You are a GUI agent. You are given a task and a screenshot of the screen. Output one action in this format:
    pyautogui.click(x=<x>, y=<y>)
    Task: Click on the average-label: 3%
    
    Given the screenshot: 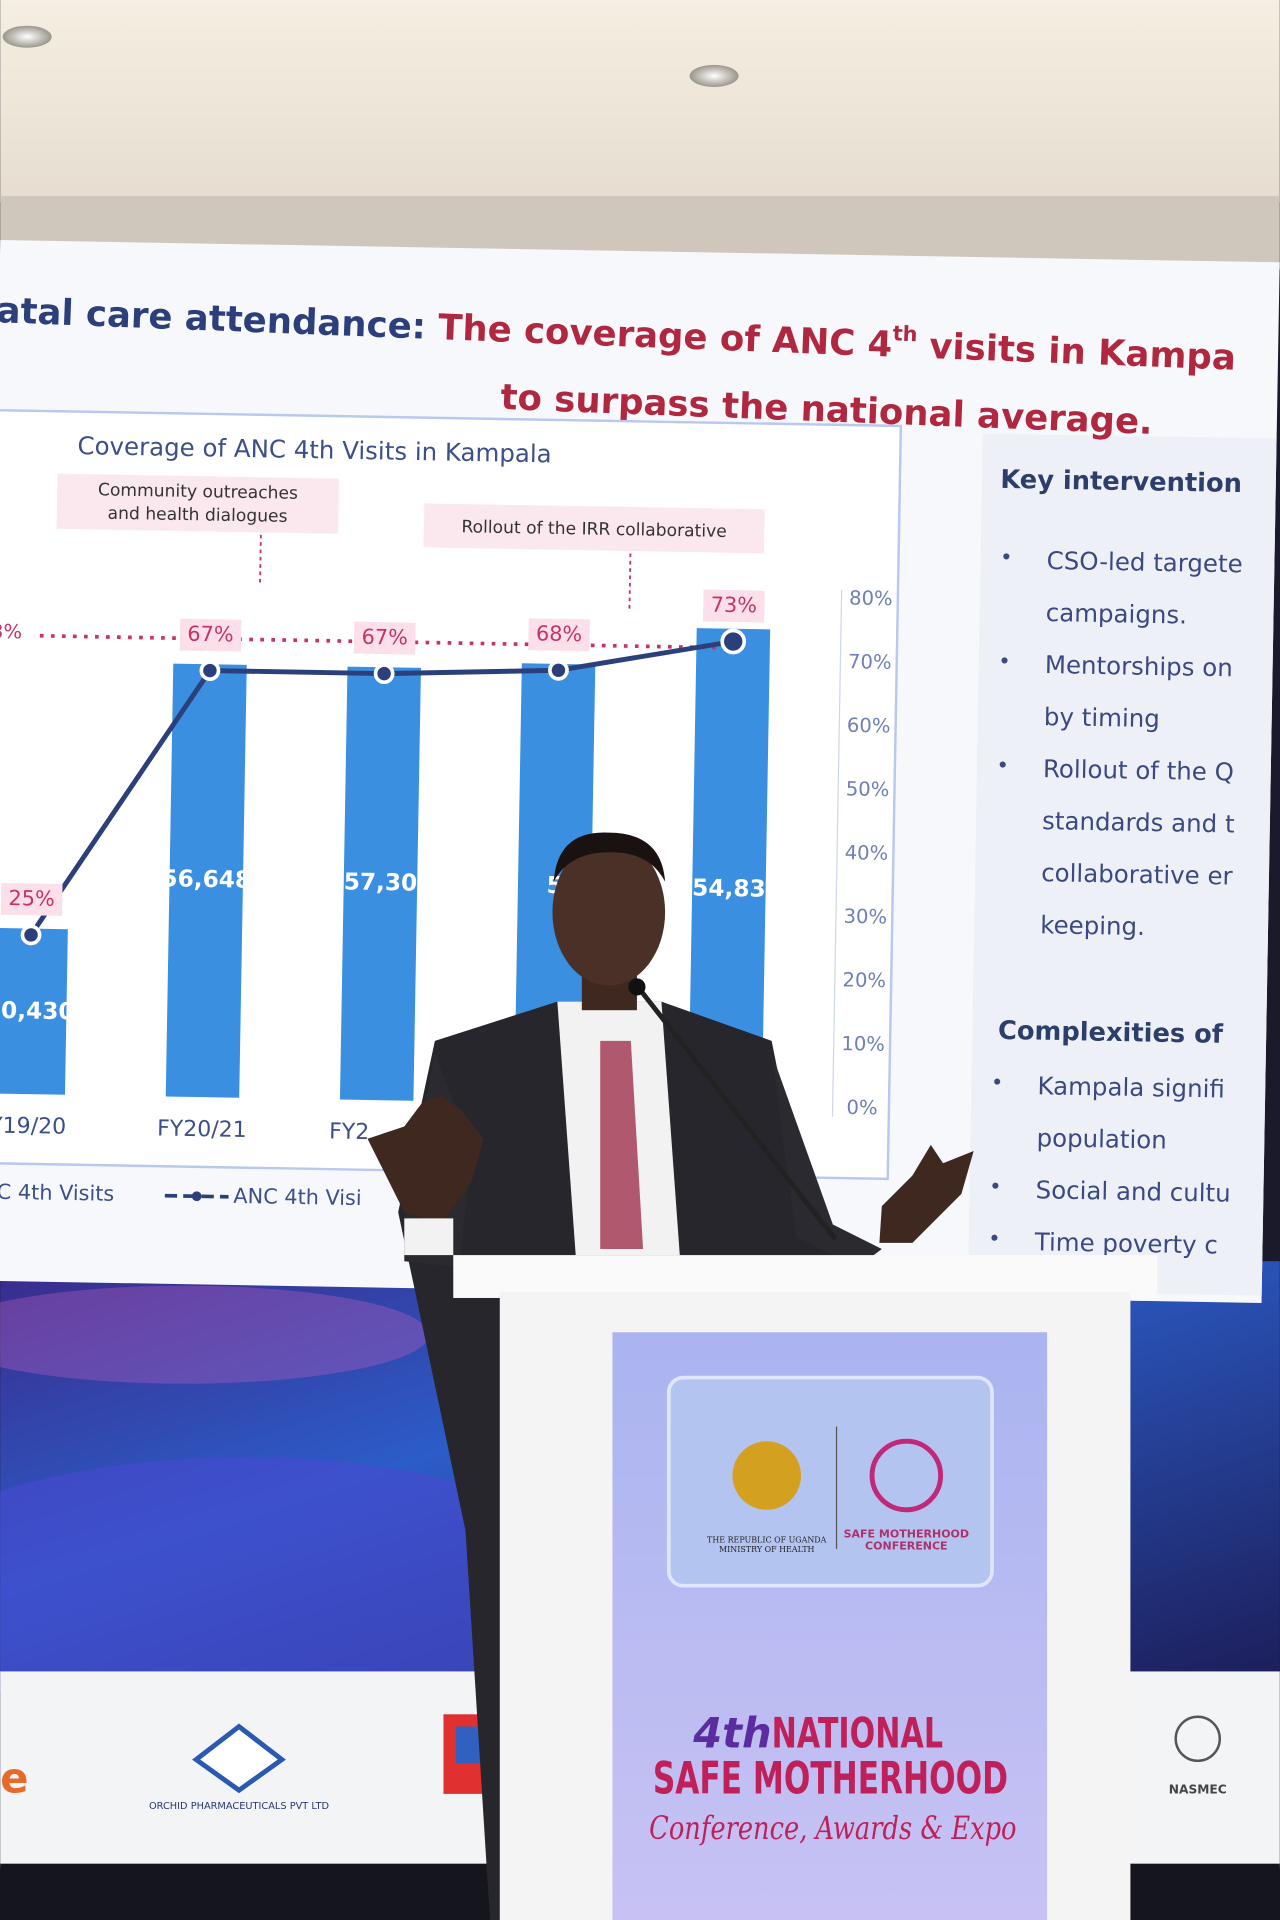 What is the action you would take?
    pyautogui.click(x=11, y=632)
    